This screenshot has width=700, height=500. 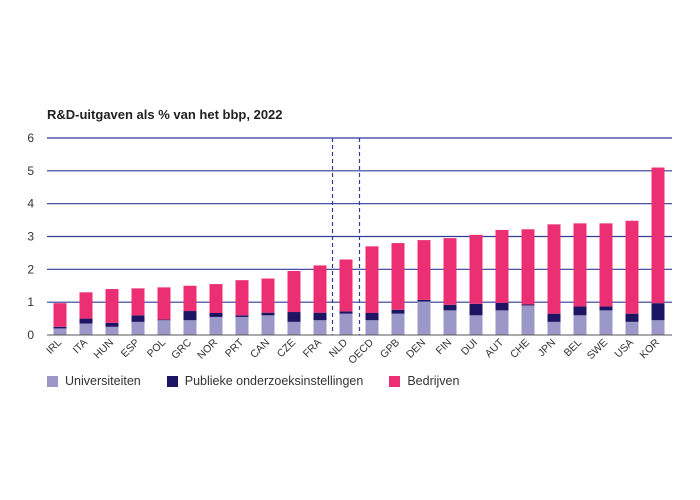 I want to click on x-tick-label-fra: FRA, so click(x=312, y=348).